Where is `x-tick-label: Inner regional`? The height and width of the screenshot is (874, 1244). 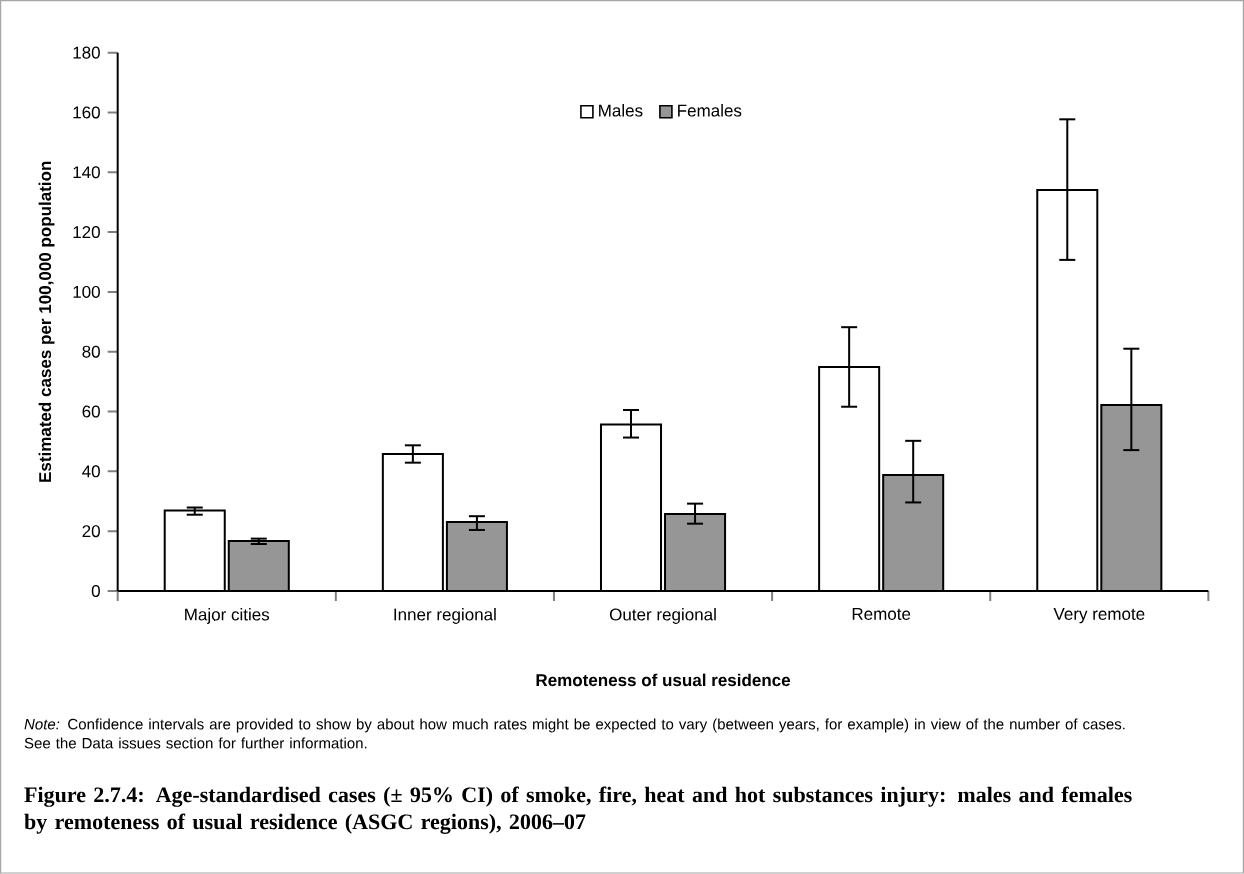 x-tick-label: Inner regional is located at coordinates (445, 616).